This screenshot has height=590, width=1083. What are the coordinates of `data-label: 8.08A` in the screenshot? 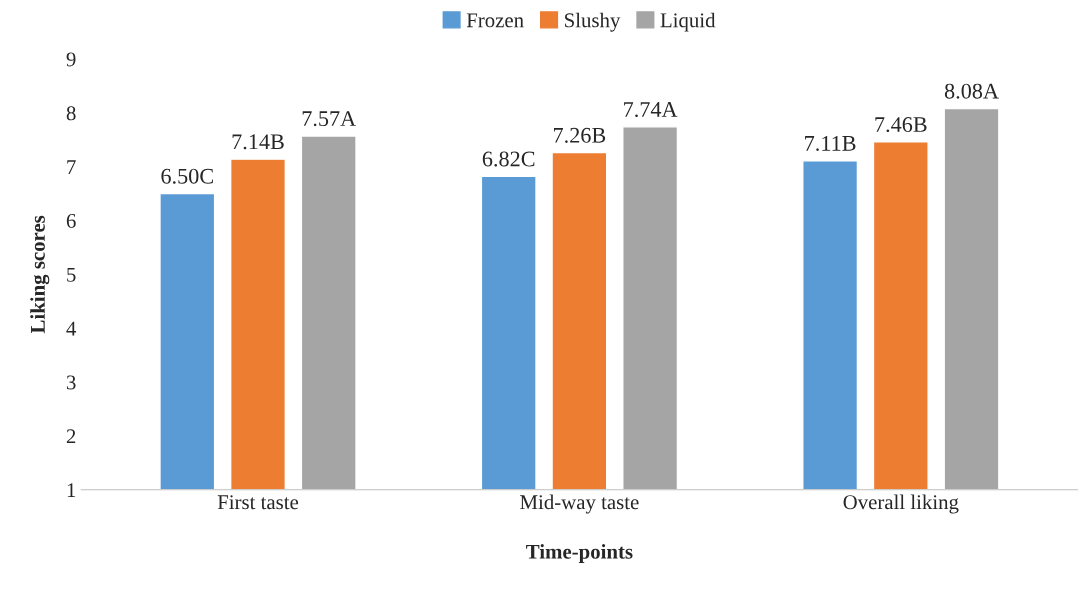 It's located at (971, 91).